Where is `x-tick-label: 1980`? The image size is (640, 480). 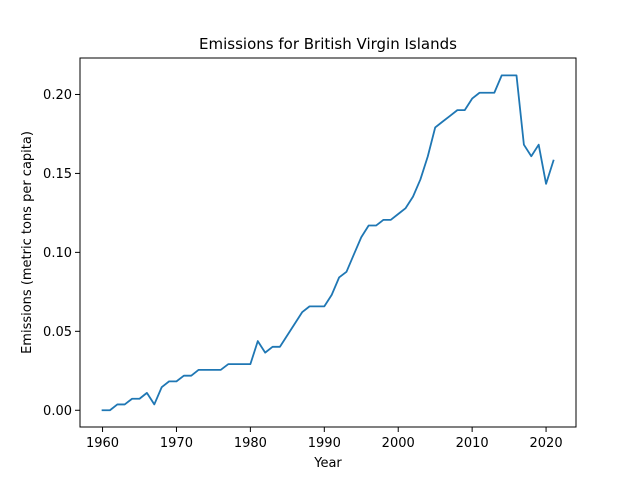 x-tick-label: 1980 is located at coordinates (250, 443).